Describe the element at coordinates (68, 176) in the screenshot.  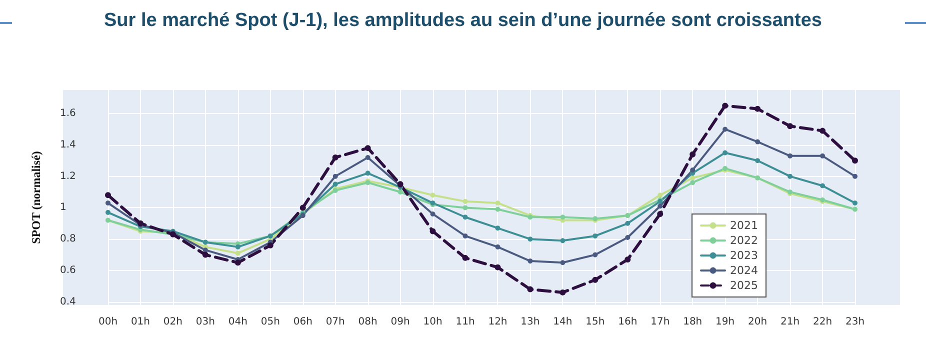
I see `y-tick-label: 1.2` at that location.